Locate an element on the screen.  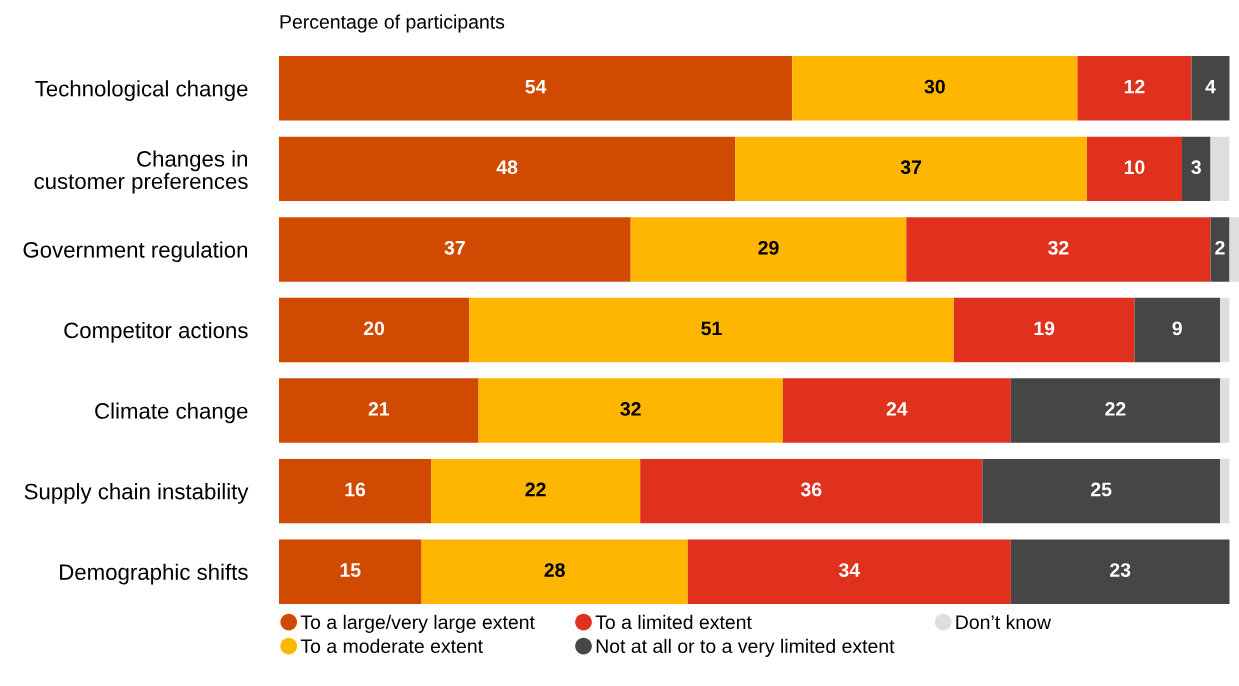
data-label: 51 is located at coordinates (711, 328).